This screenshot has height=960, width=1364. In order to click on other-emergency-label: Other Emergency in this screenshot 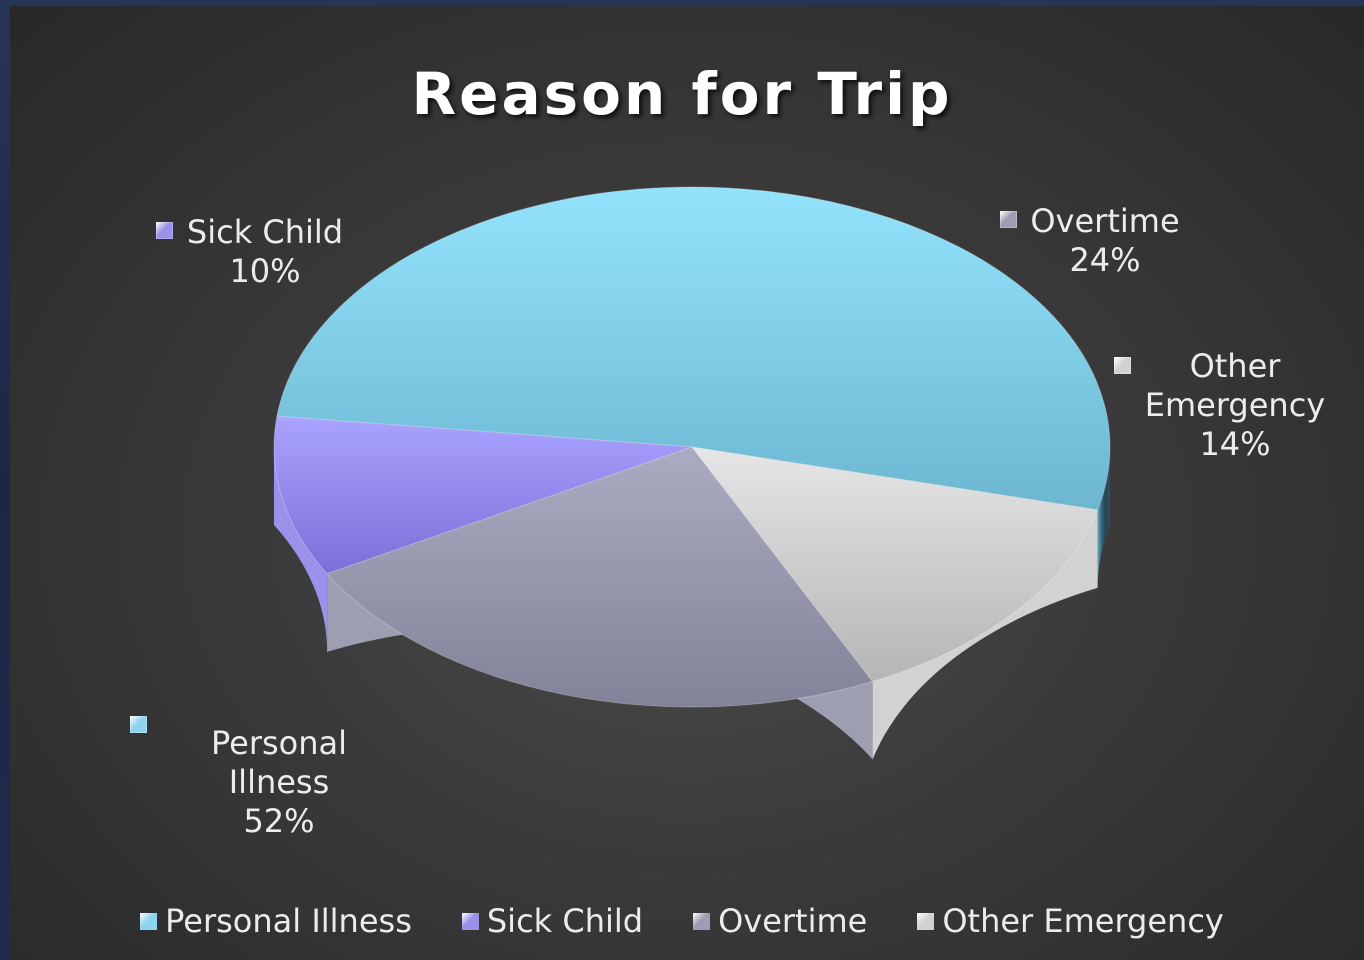, I will do `click(1235, 385)`.